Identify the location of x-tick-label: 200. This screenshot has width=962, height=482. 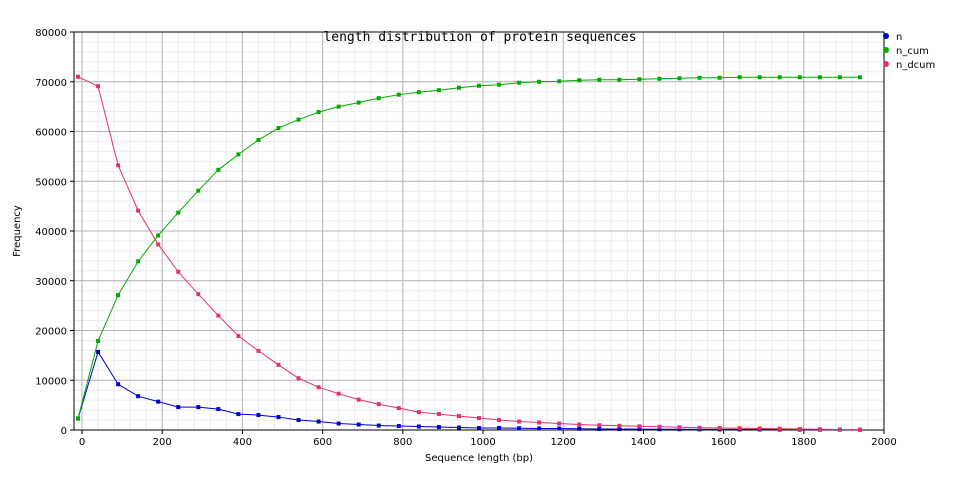
(162, 442).